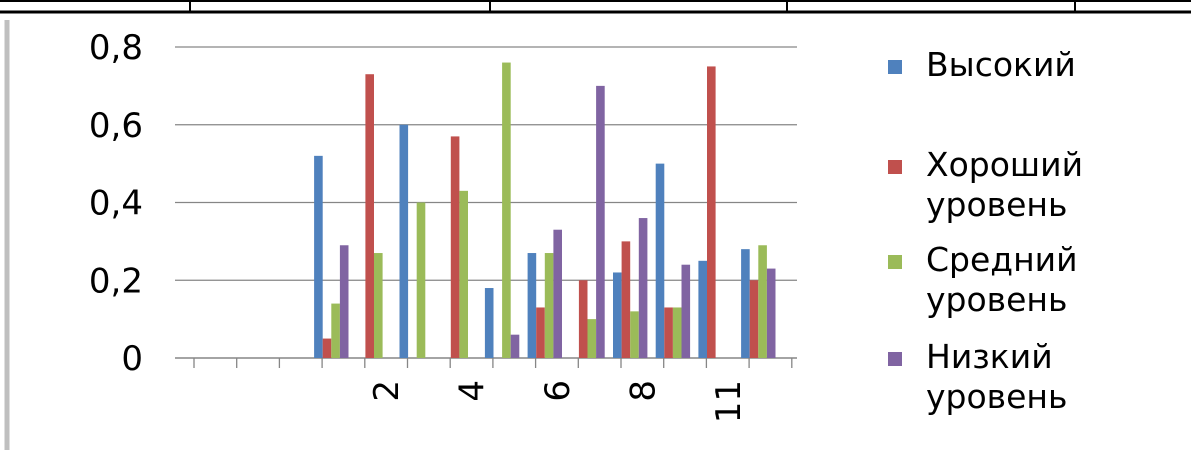  What do you see at coordinates (1002, 279) in the screenshot?
I see `legend-label: Средний уровень` at bounding box center [1002, 279].